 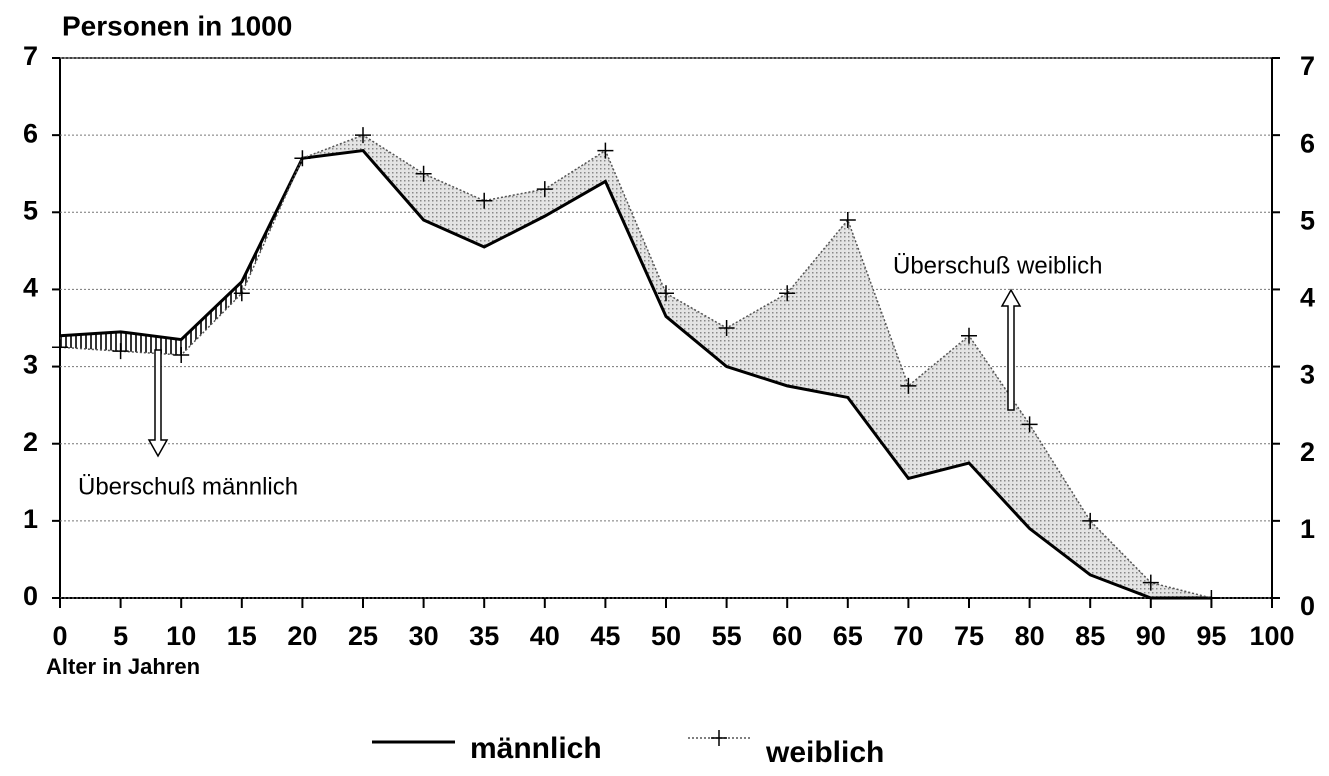 I want to click on x-tick-label: 100, so click(x=1271, y=636).